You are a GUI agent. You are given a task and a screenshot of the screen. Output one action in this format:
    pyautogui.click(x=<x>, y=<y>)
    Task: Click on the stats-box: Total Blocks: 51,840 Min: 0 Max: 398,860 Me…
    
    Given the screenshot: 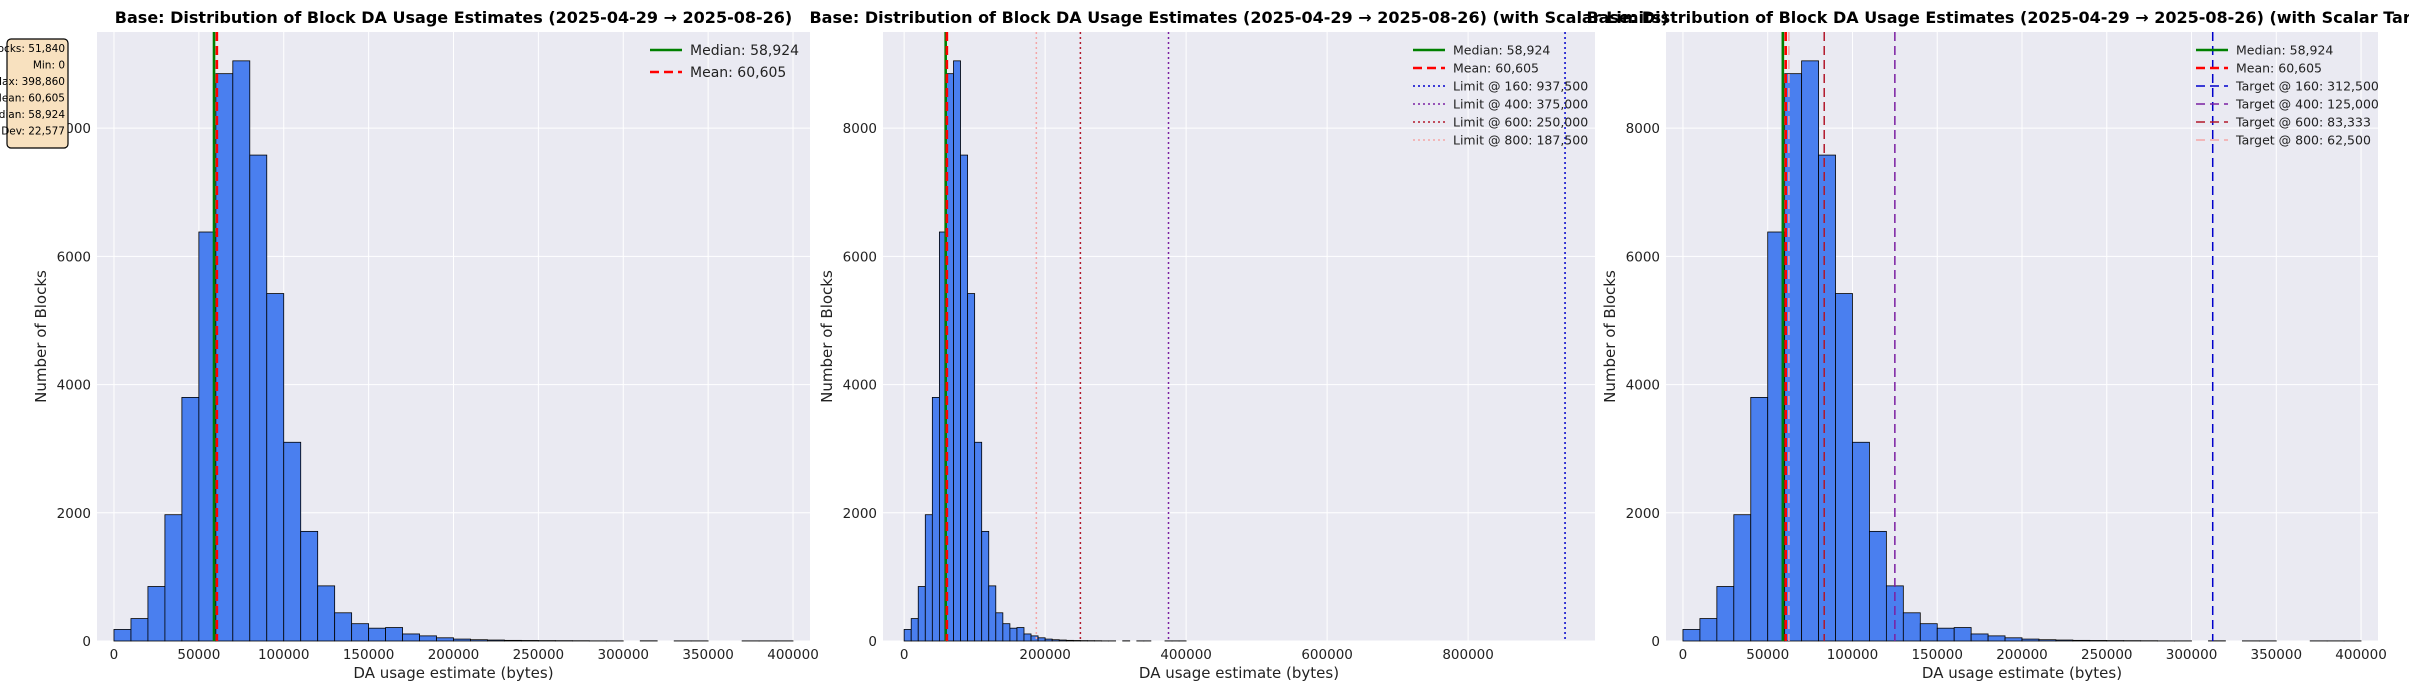 What is the action you would take?
    pyautogui.click(x=34, y=93)
    